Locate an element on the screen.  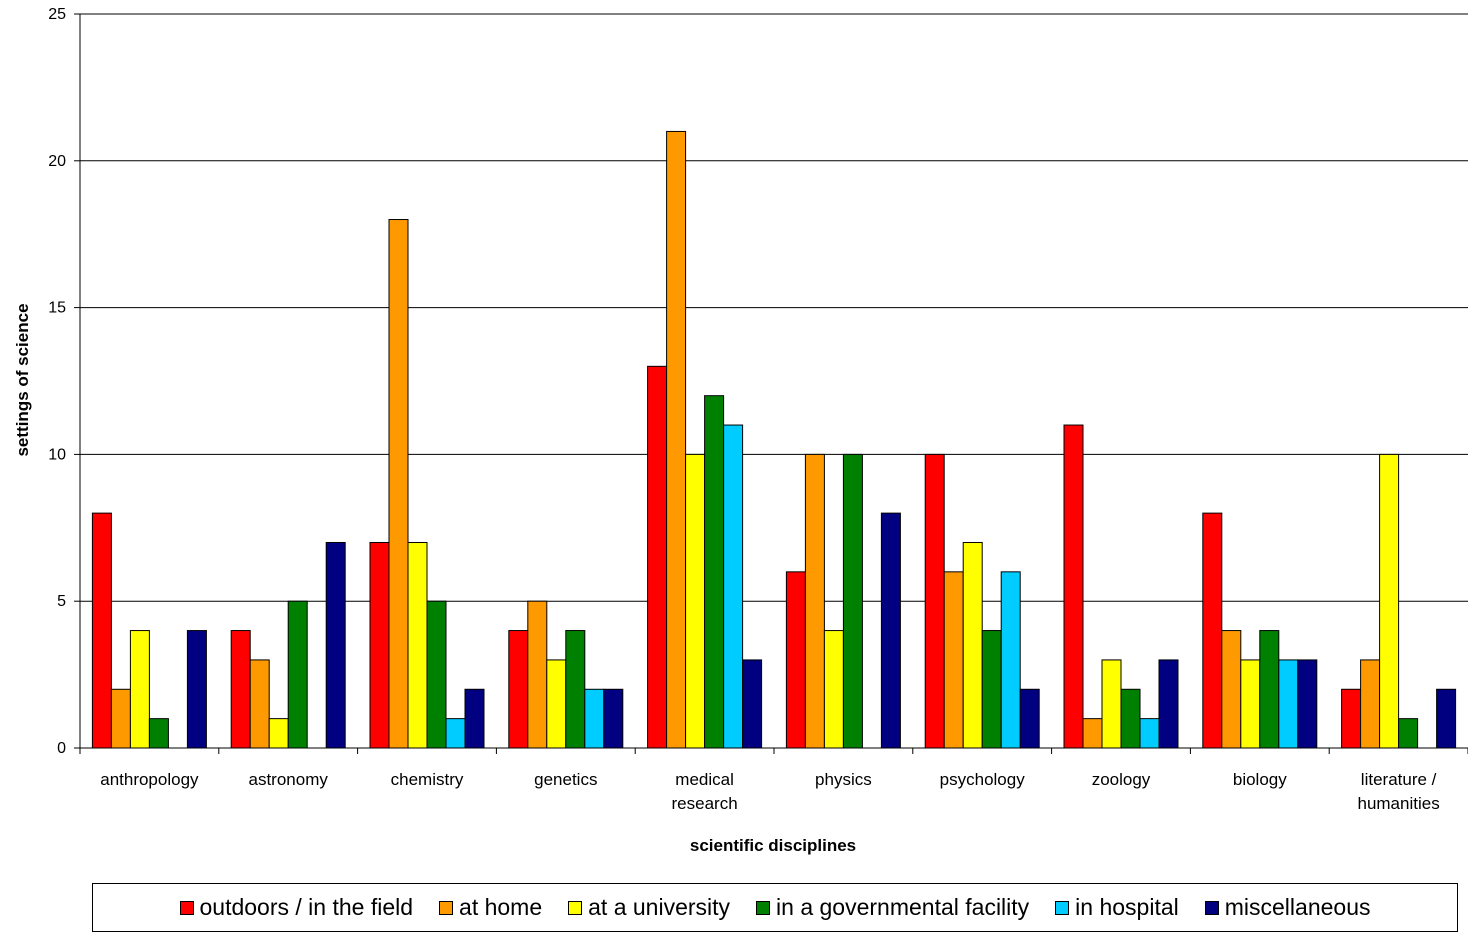
legend-item: miscellaneous is located at coordinates (1287, 907).